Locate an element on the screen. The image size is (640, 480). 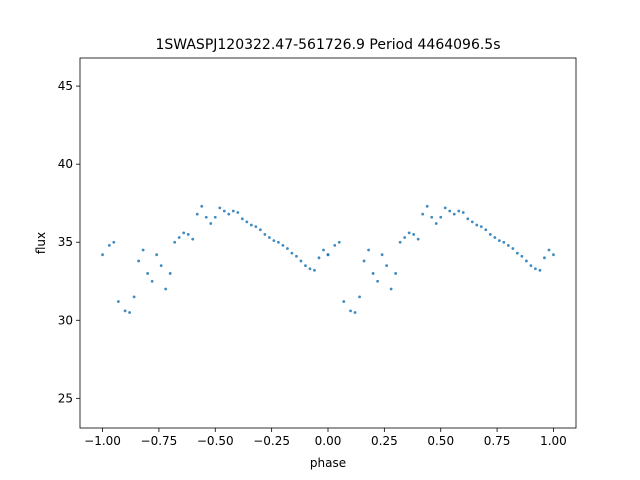
x-tick-label: −0.50 is located at coordinates (215, 441).